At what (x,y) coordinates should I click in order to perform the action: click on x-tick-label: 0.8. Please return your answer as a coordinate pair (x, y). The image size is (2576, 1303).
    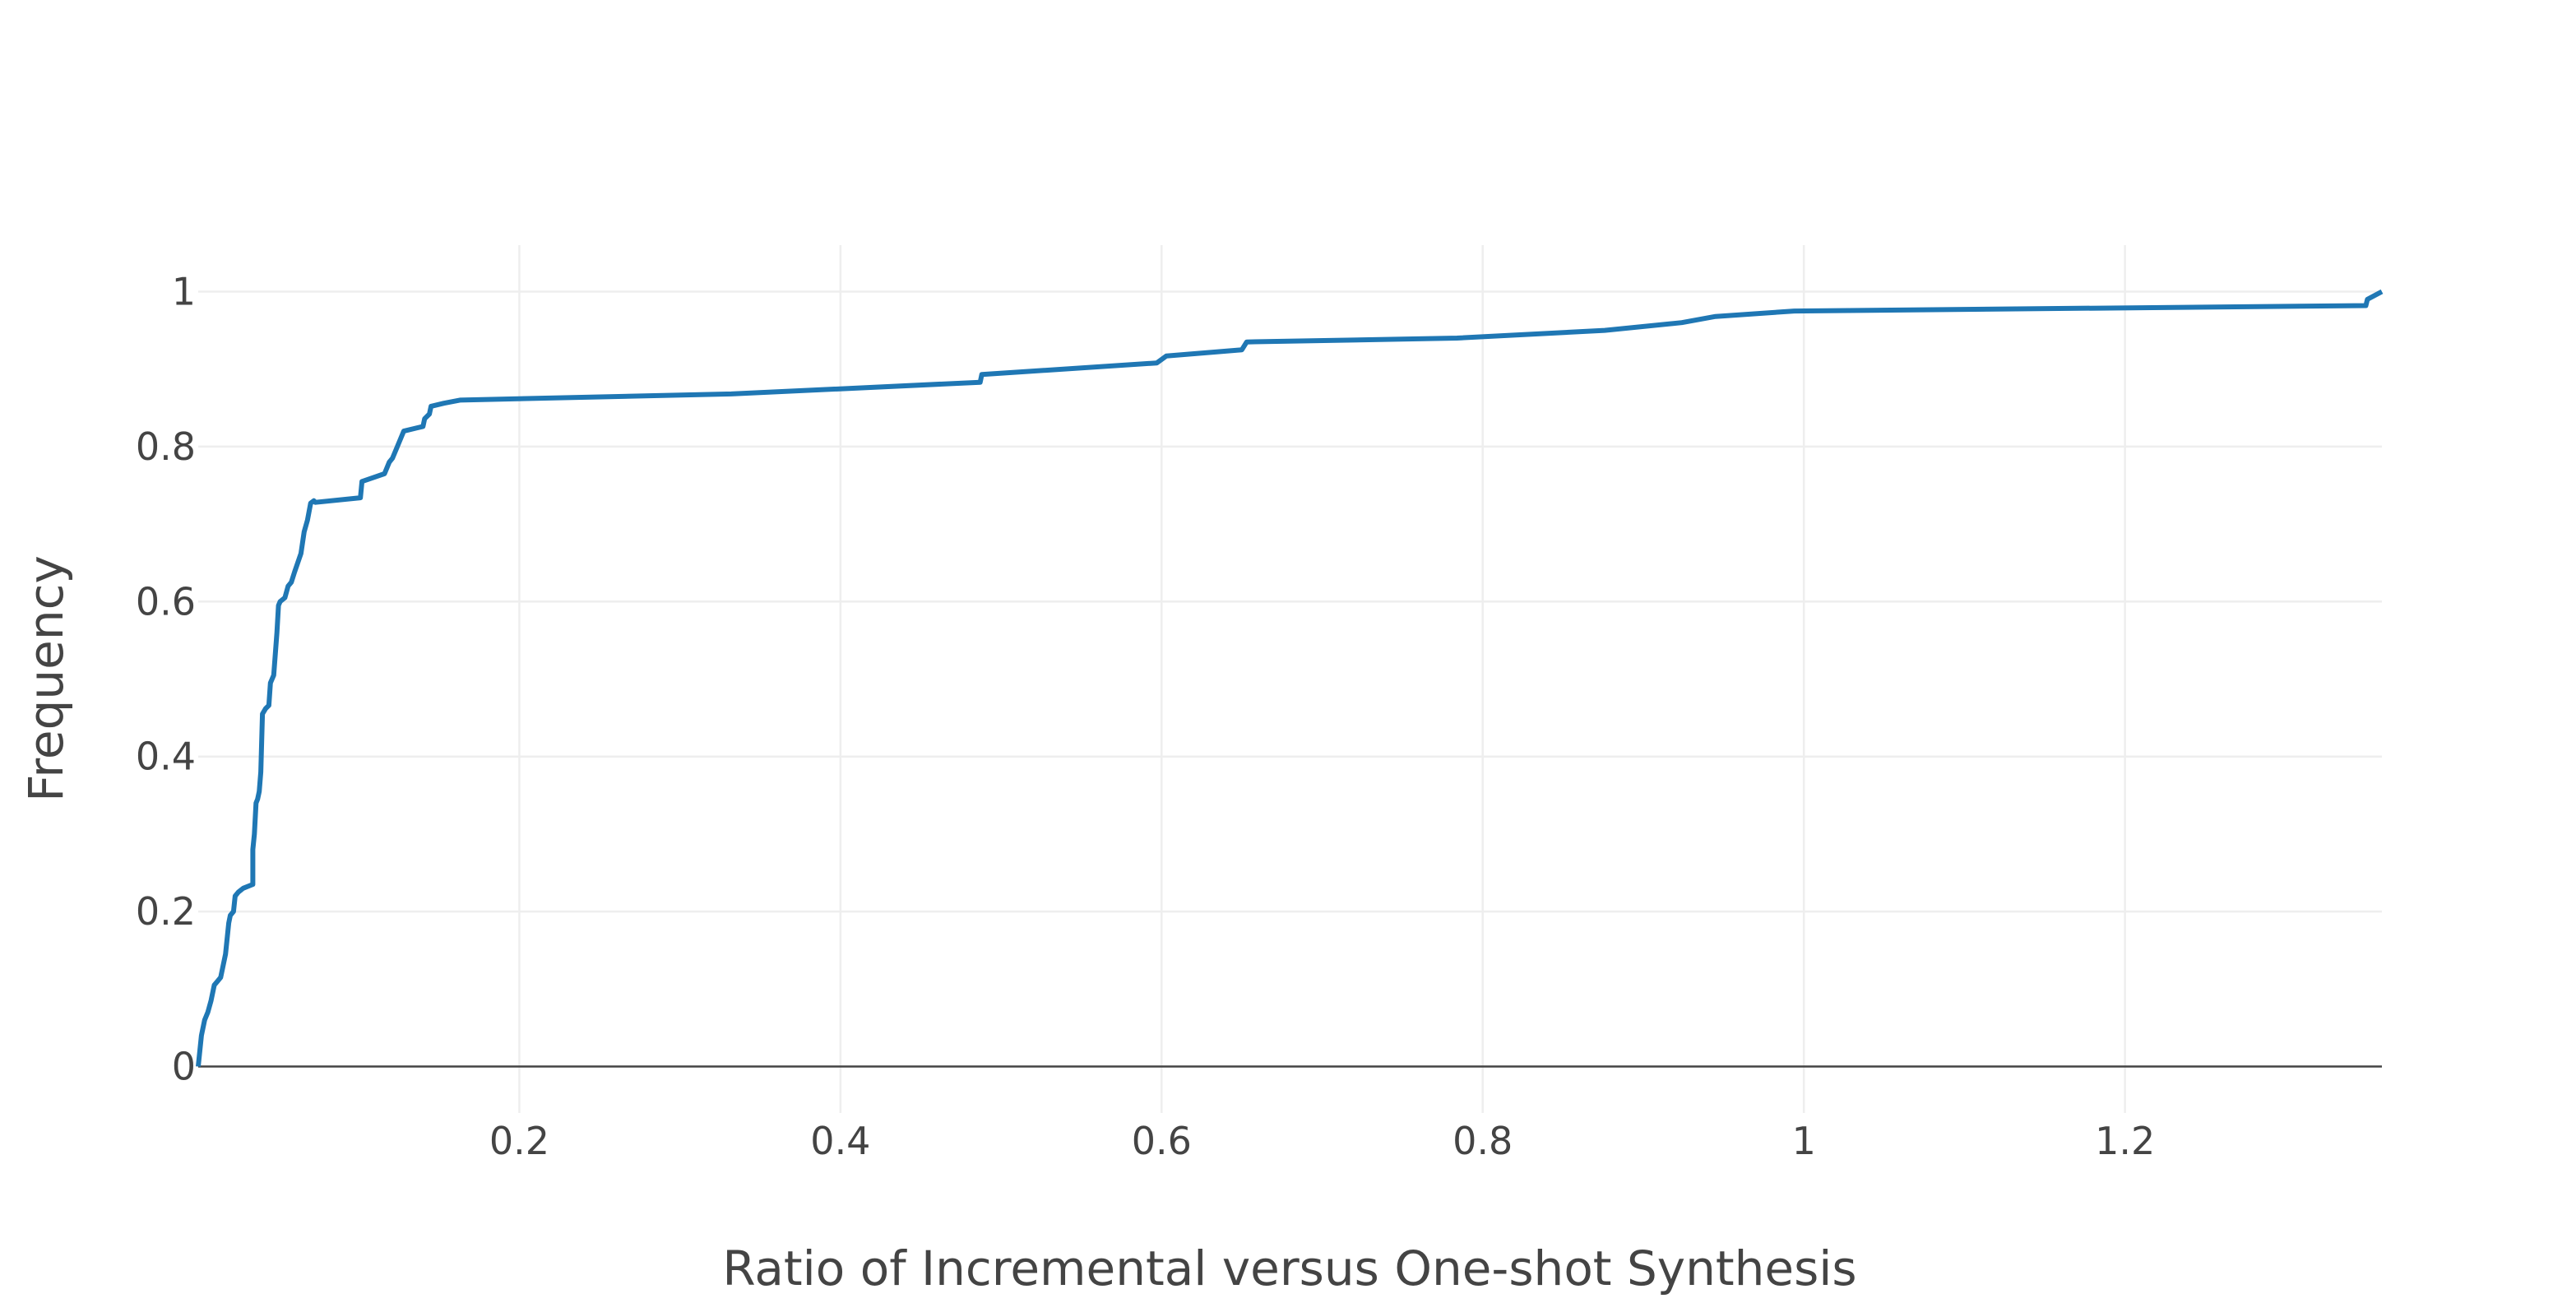
    Looking at the image, I should click on (1483, 1141).